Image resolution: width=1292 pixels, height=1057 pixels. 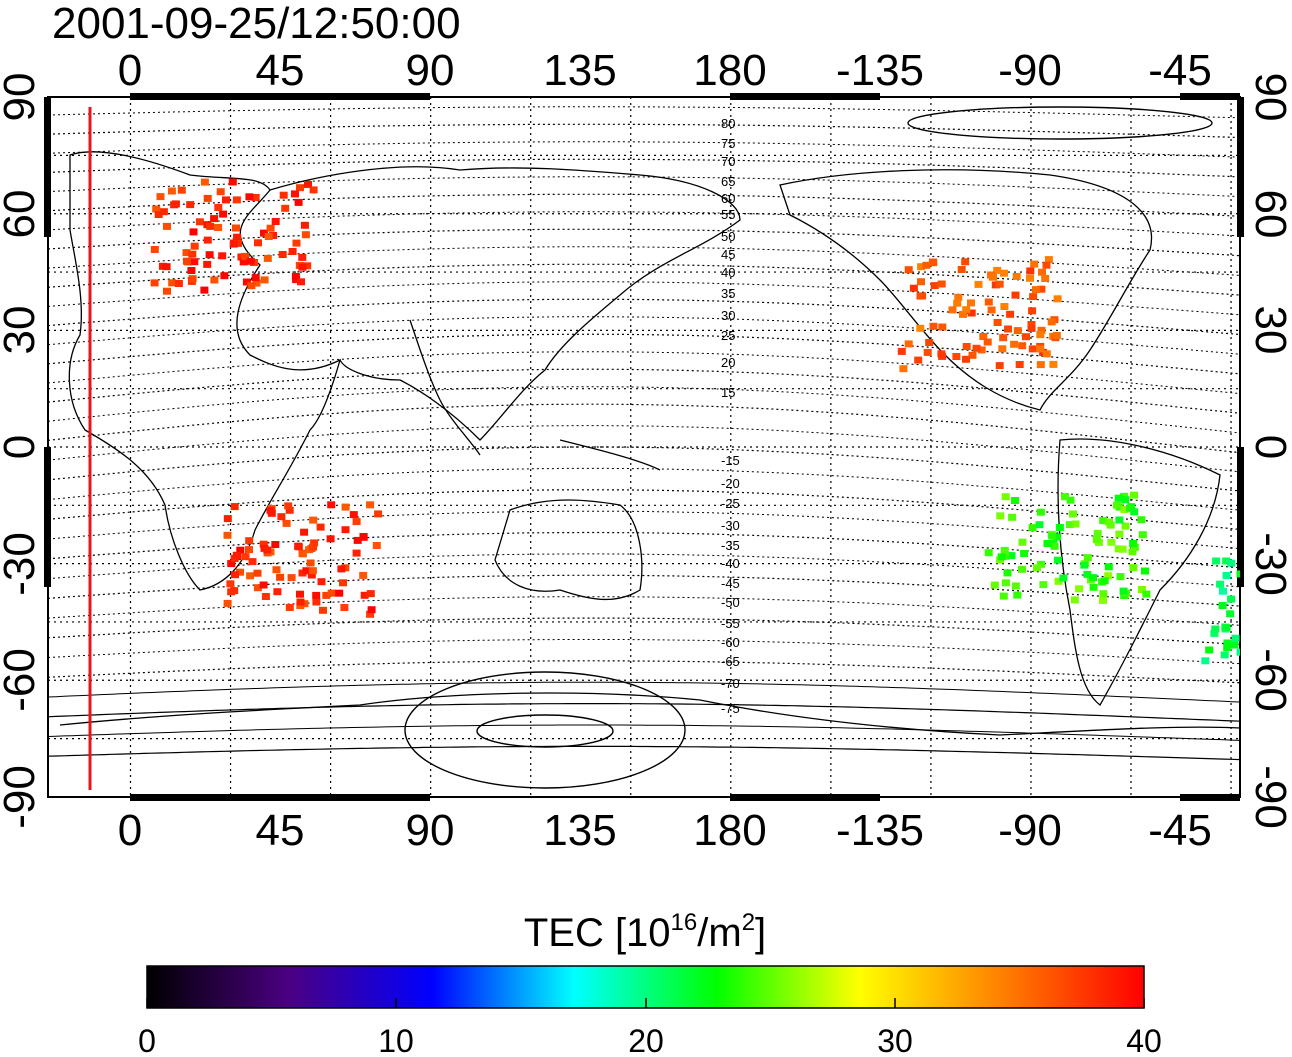 What do you see at coordinates (22, 451) in the screenshot?
I see `latitude-ticks-left: 90 60 30 0 -30 -60 -90` at bounding box center [22, 451].